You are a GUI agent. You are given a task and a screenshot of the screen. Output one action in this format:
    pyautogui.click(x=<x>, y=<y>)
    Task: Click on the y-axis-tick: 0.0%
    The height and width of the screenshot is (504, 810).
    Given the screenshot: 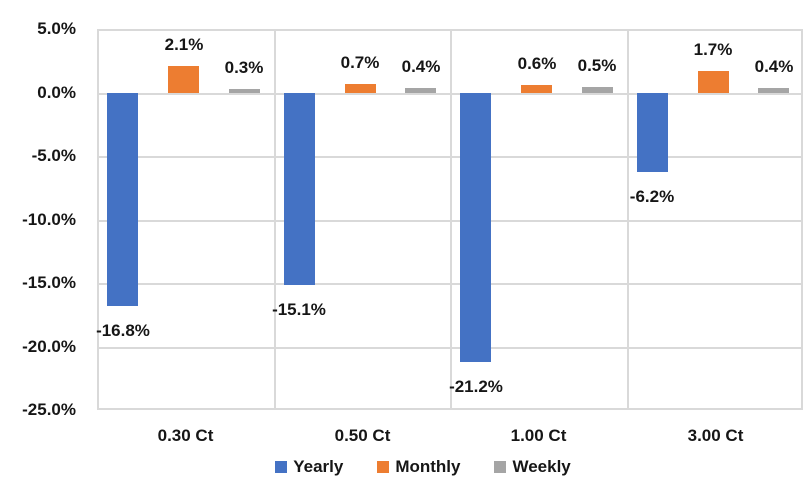 What is the action you would take?
    pyautogui.click(x=56, y=92)
    